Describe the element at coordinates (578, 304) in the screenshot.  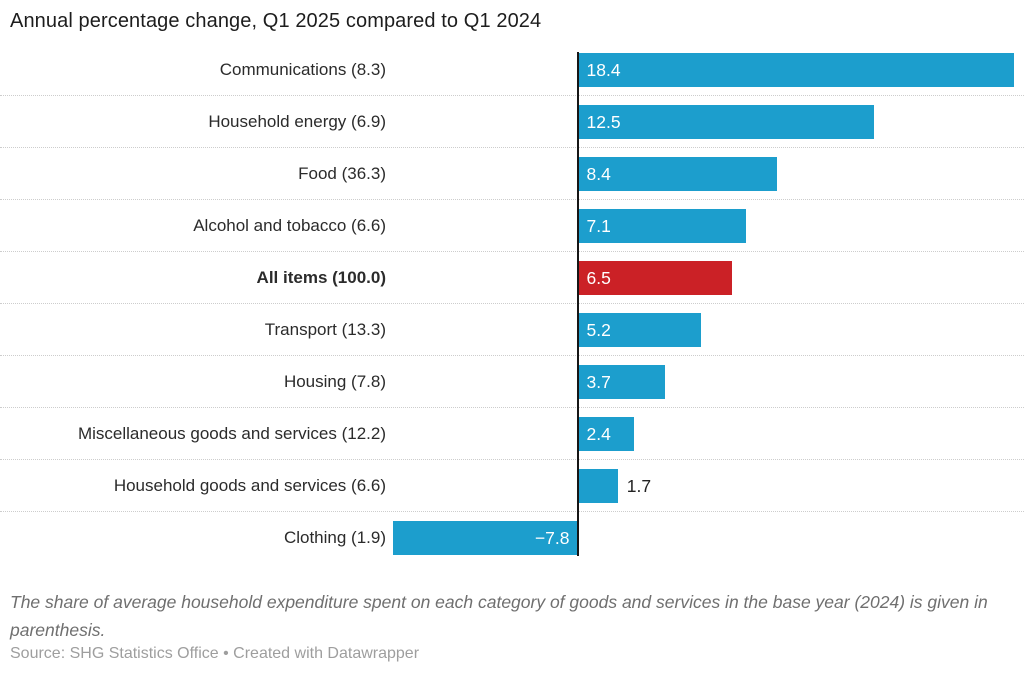
I see `zero-baseline-axis` at that location.